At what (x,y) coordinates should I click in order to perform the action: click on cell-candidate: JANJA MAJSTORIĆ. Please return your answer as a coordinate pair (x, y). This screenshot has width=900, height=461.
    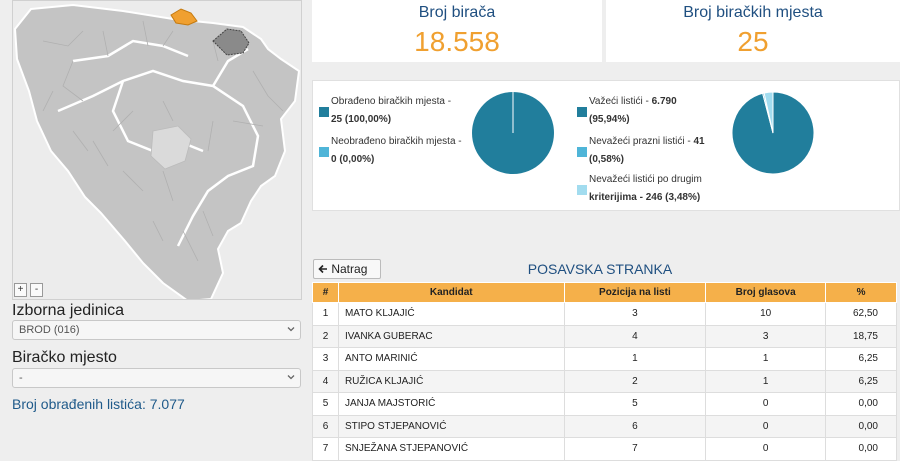
    Looking at the image, I should click on (451, 404).